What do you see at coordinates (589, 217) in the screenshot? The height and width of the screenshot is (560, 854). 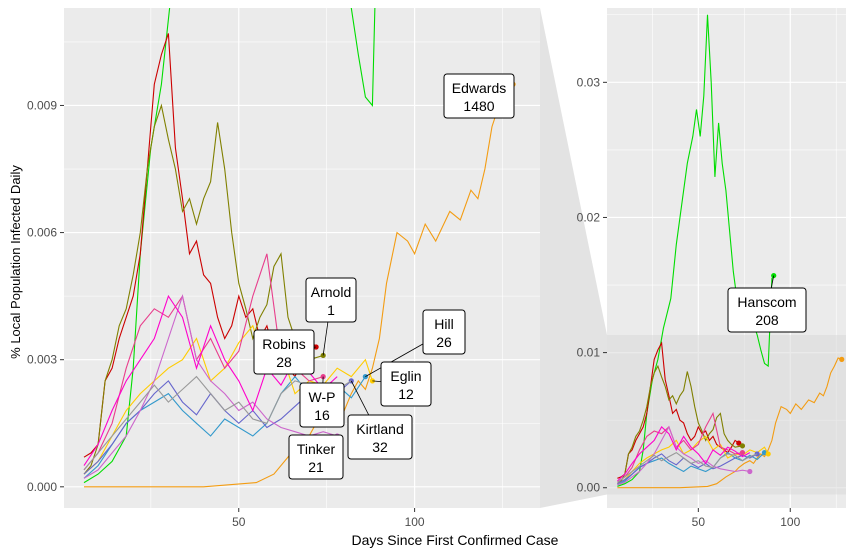 I see `zoom-y-tick-label: 0.02` at bounding box center [589, 217].